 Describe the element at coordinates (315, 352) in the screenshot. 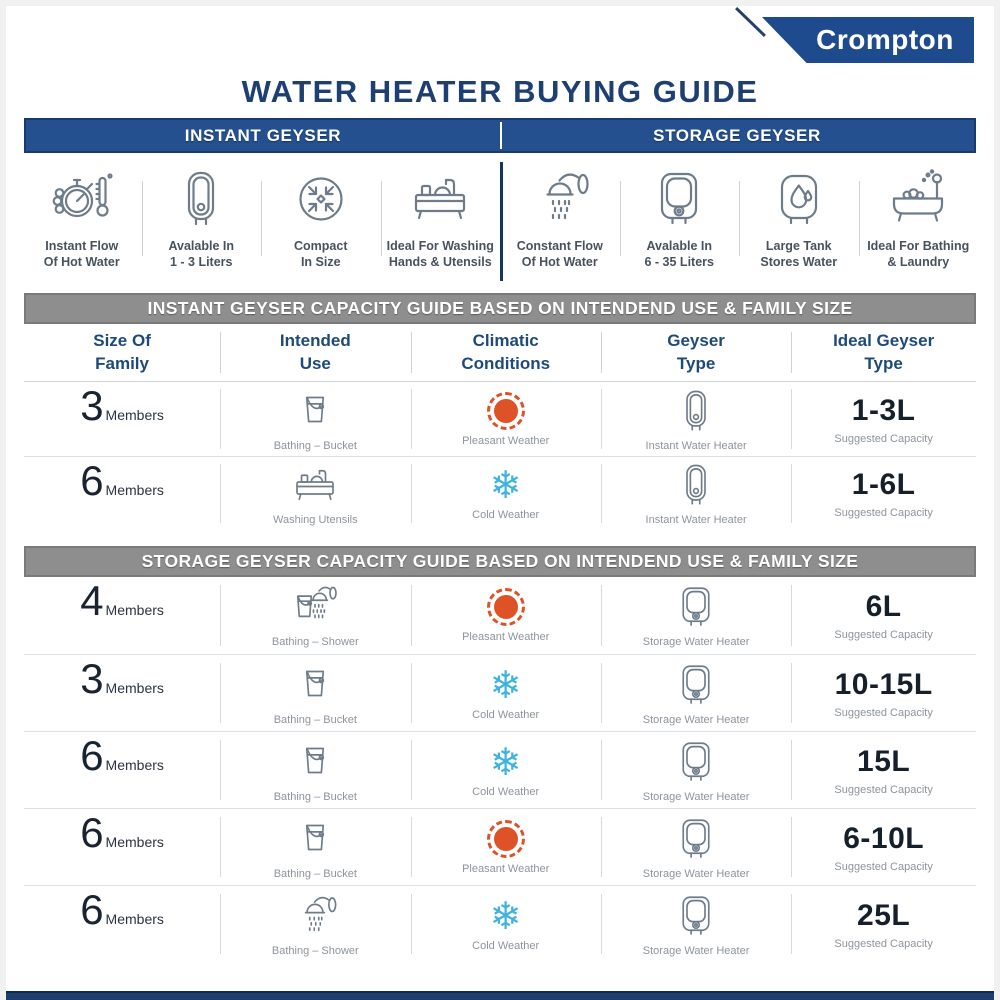

I see `column-header-intended-use: Intended Use` at that location.